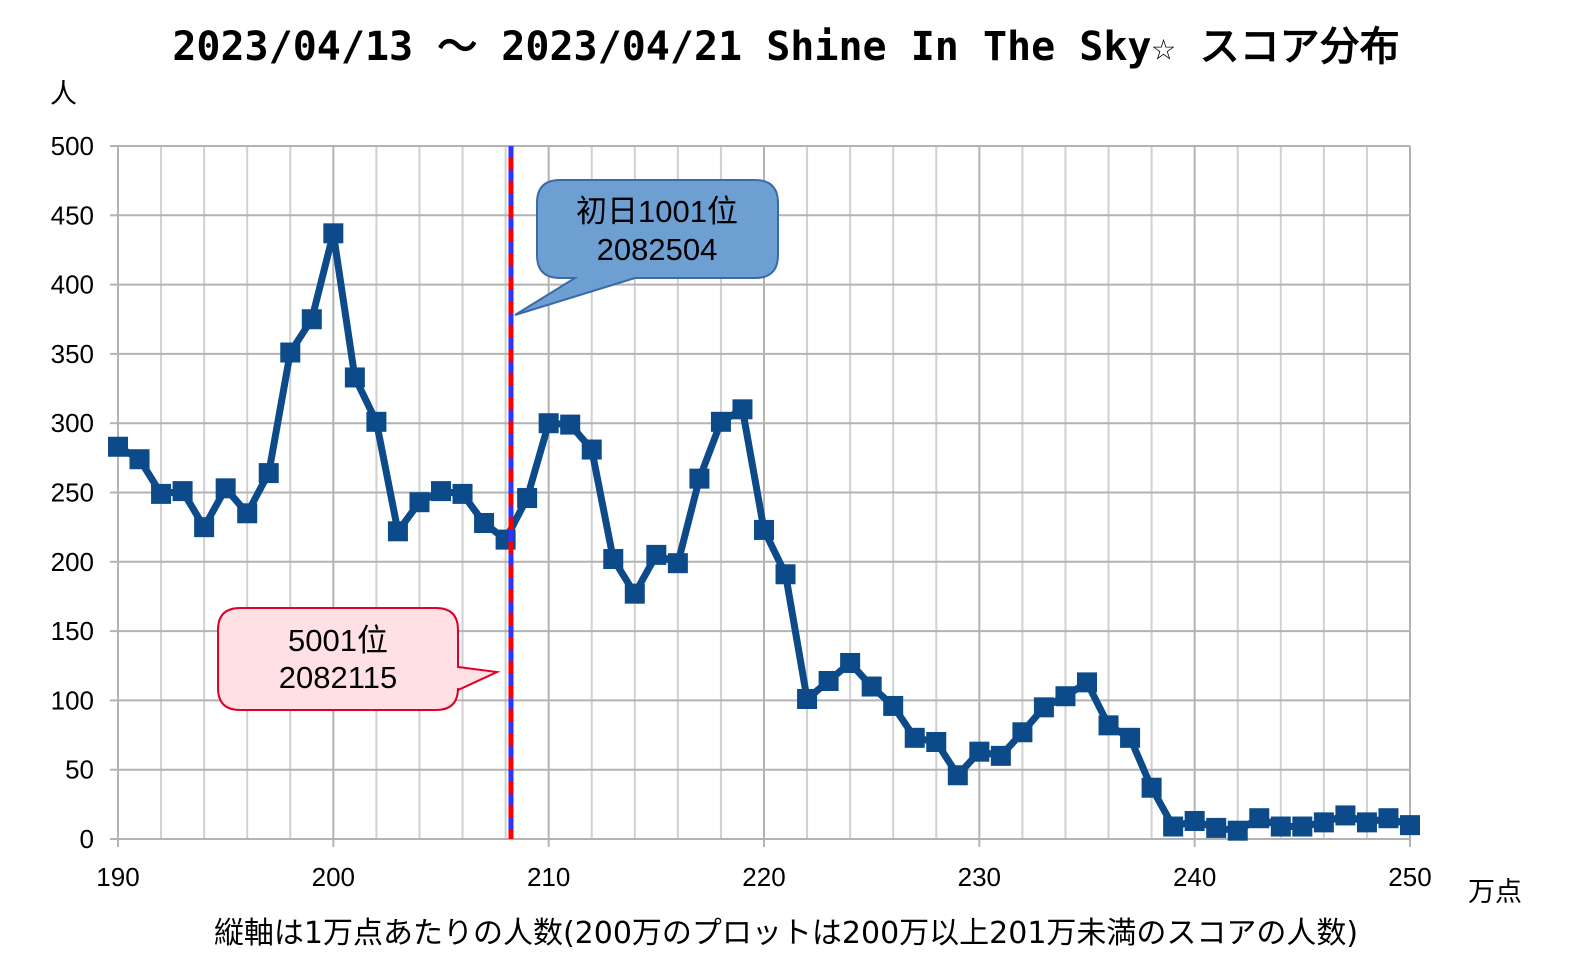  Describe the element at coordinates (72, 285) in the screenshot. I see `y-tick-label: 400` at that location.